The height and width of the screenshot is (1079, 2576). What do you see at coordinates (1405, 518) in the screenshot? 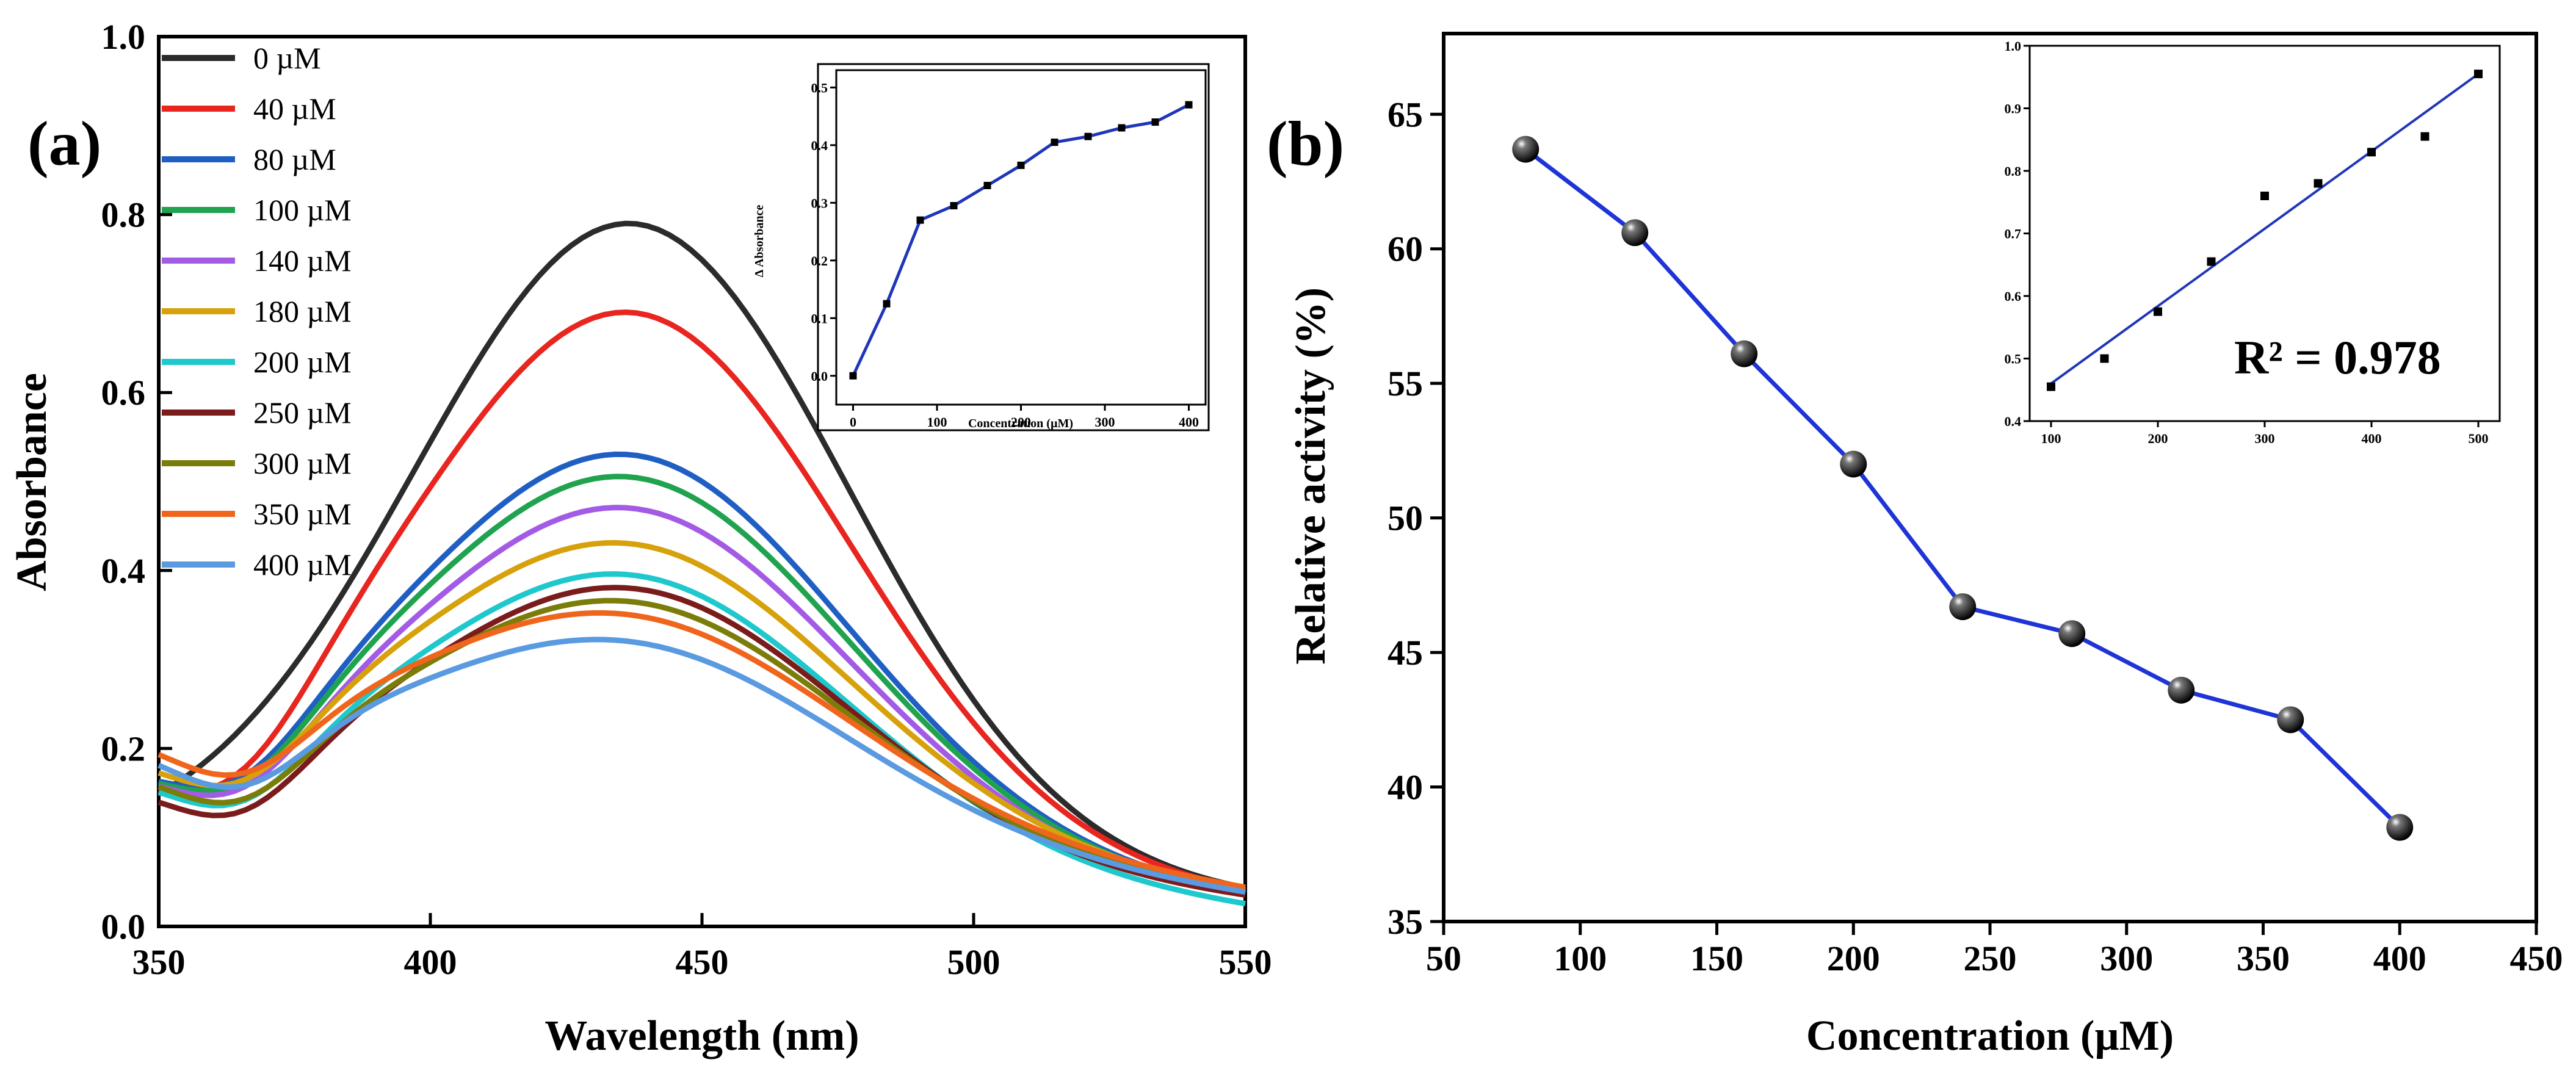
I see `panel-b-y-tick-label: 50` at bounding box center [1405, 518].